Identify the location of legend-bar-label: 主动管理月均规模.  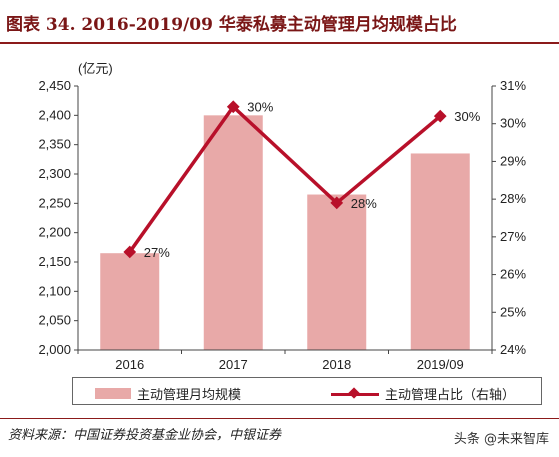
(189, 395).